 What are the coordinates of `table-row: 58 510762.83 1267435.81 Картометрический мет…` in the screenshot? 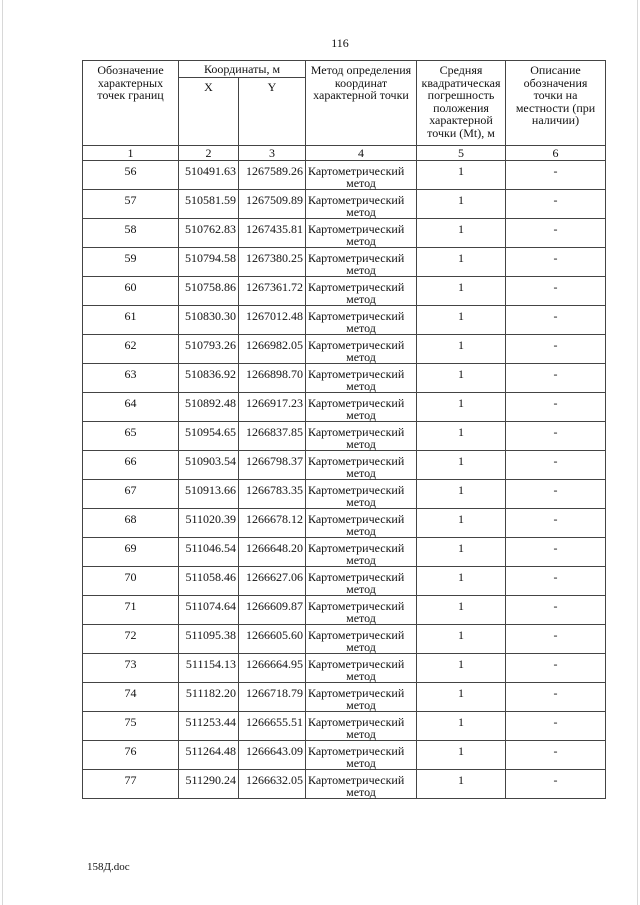 It's located at (344, 233).